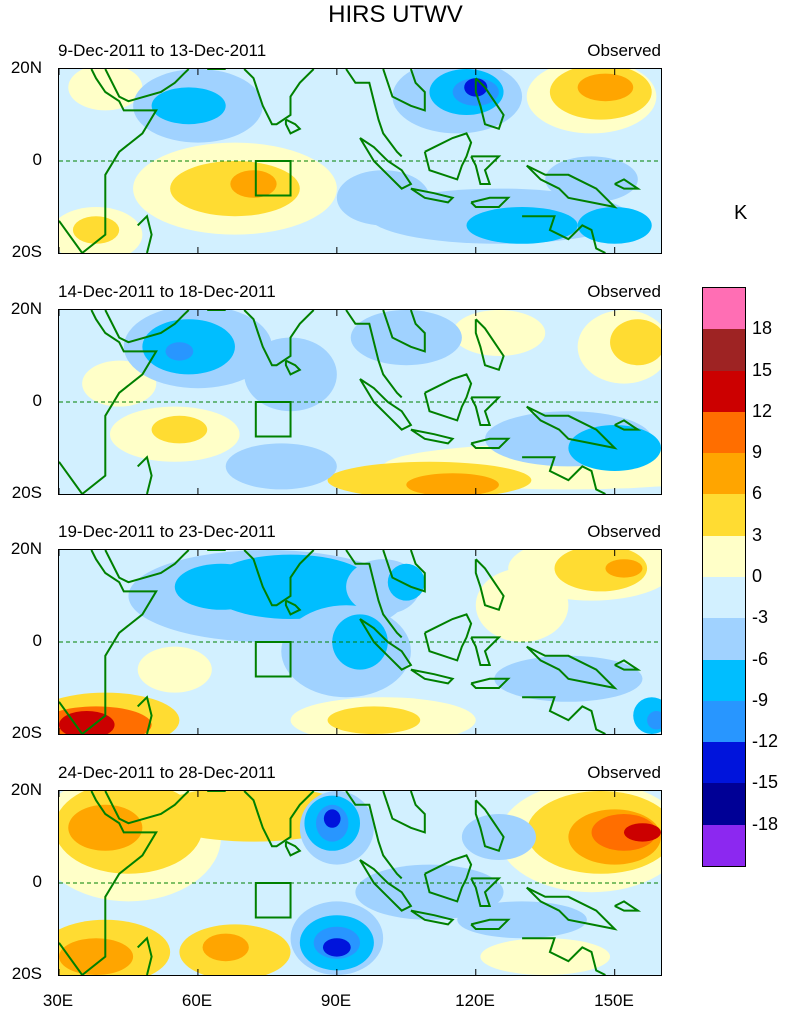  I want to click on panel-date-range: 9-Dec-2011 to 13-Dec-2011, so click(162, 50).